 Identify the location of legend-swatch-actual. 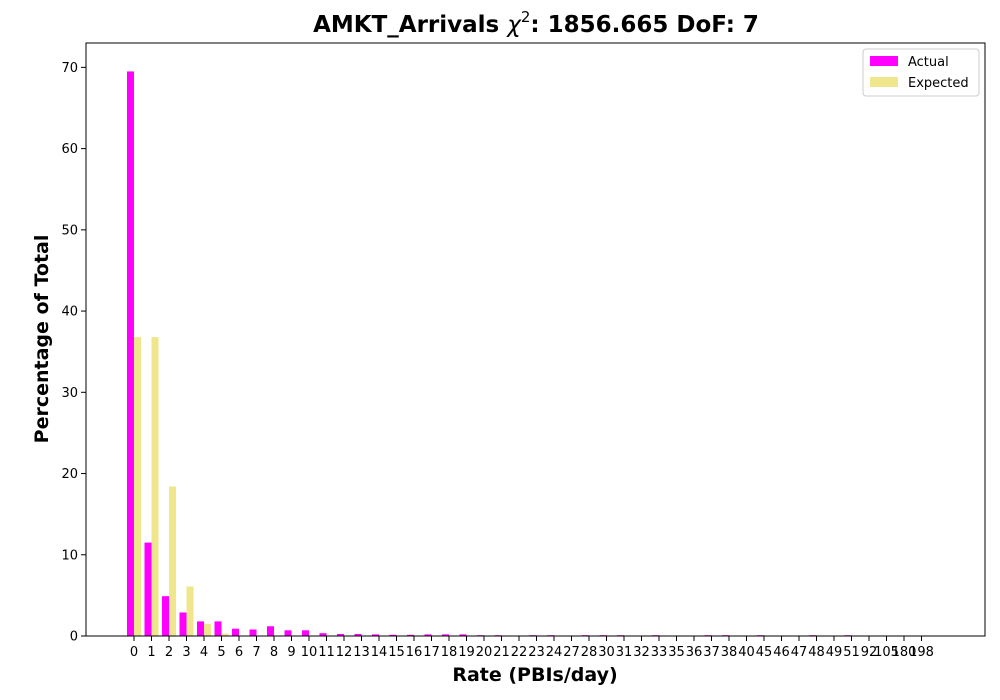
(884, 61).